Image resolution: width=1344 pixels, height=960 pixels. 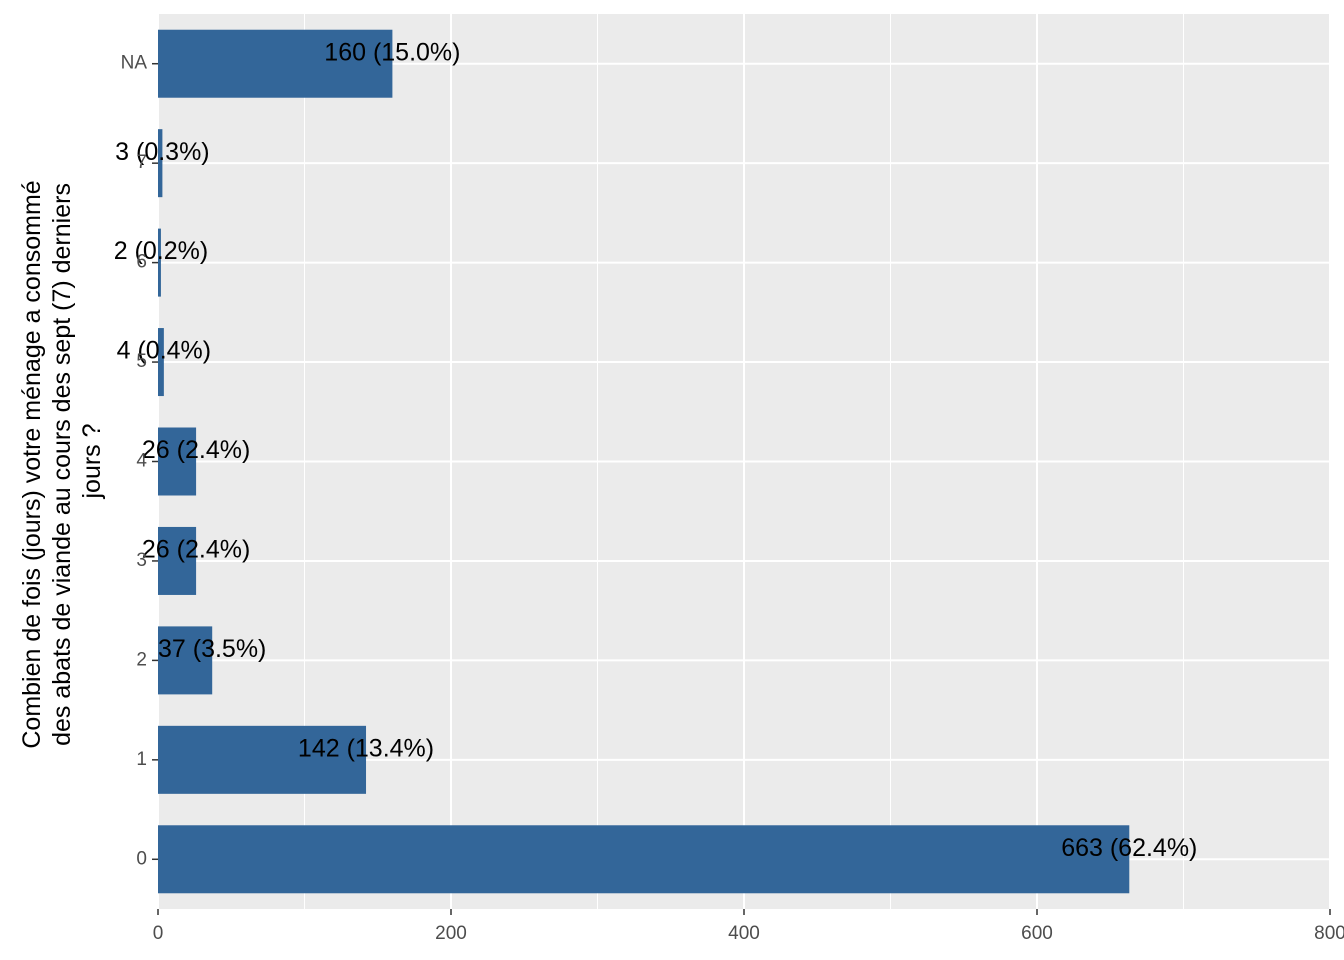 What do you see at coordinates (392, 52) in the screenshot?
I see `bar-label-NA: 160 (15.0%)` at bounding box center [392, 52].